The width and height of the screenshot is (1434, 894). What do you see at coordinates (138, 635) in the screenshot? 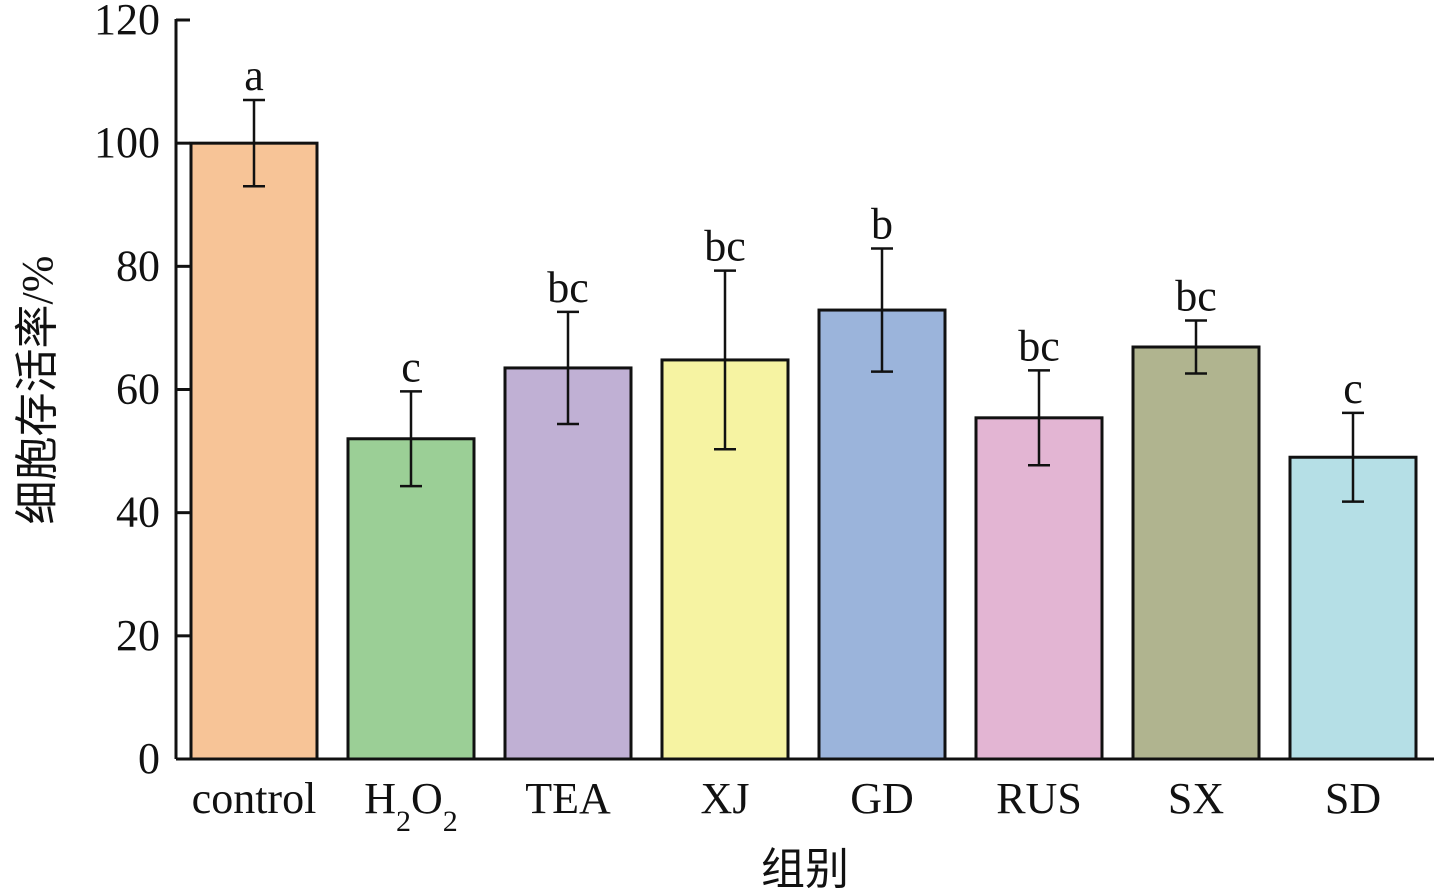
I see `y-tick-label: 20` at bounding box center [138, 635].